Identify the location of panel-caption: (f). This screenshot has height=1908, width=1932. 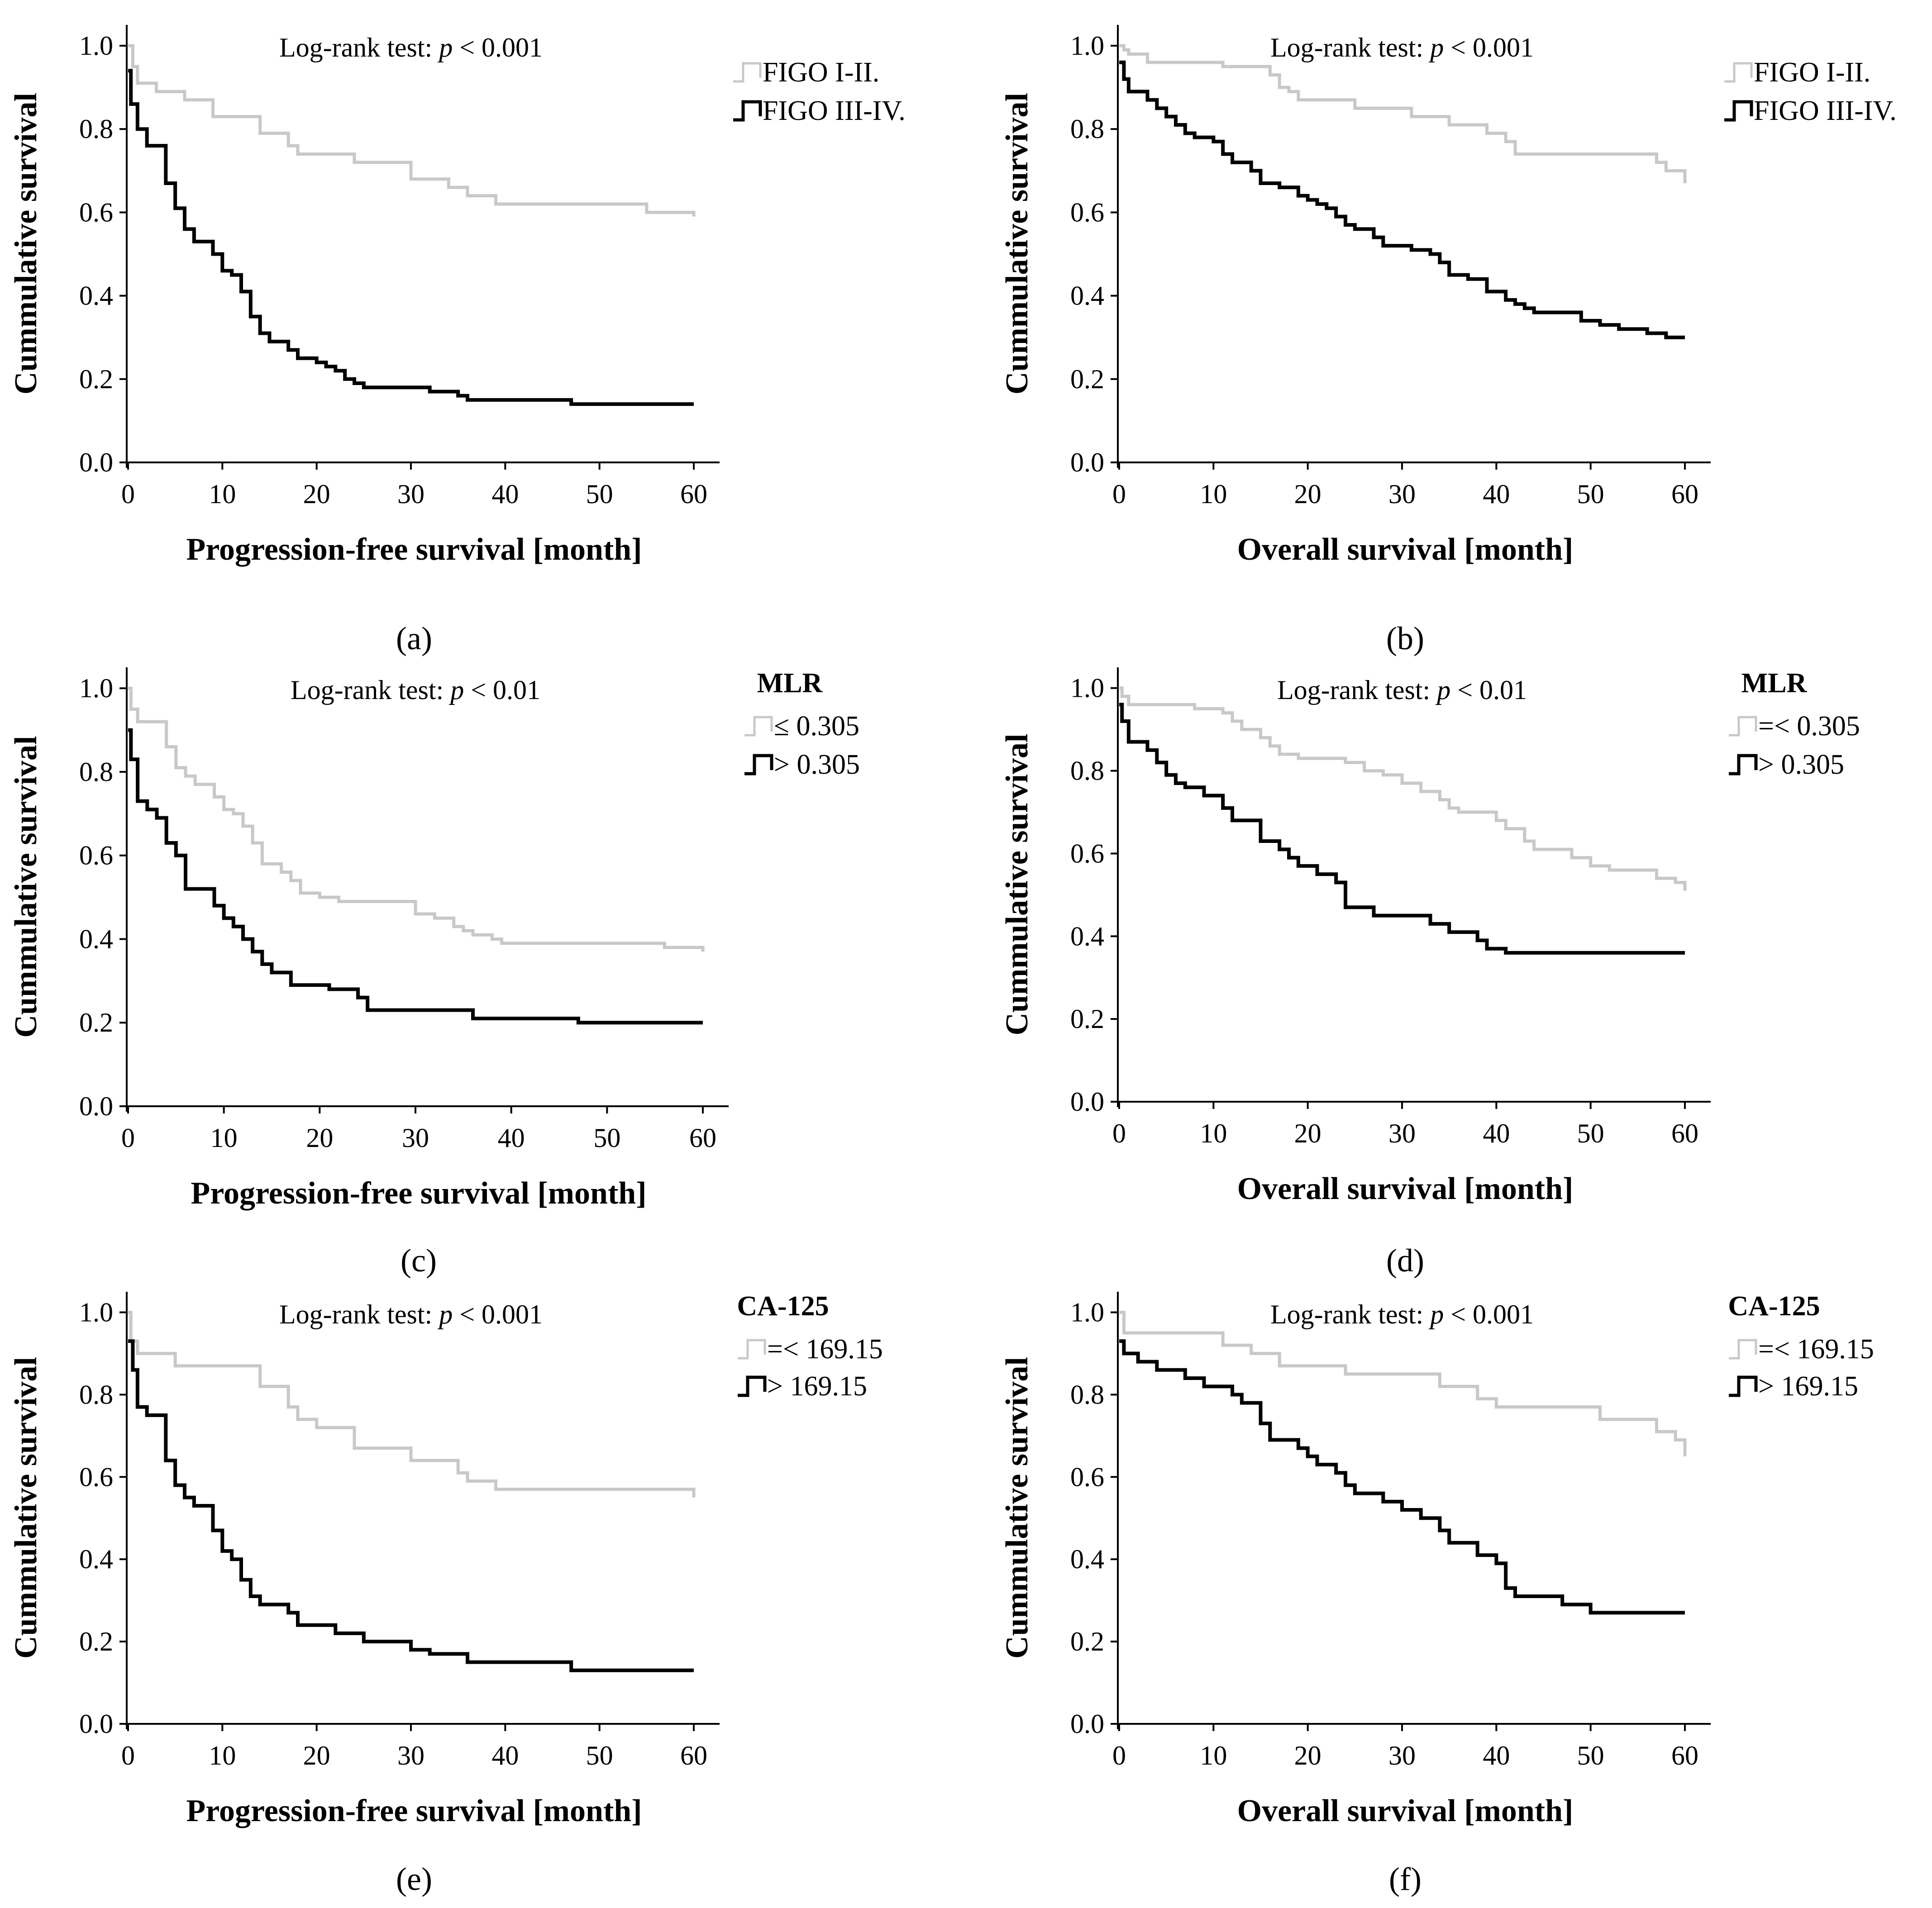
(1405, 1879).